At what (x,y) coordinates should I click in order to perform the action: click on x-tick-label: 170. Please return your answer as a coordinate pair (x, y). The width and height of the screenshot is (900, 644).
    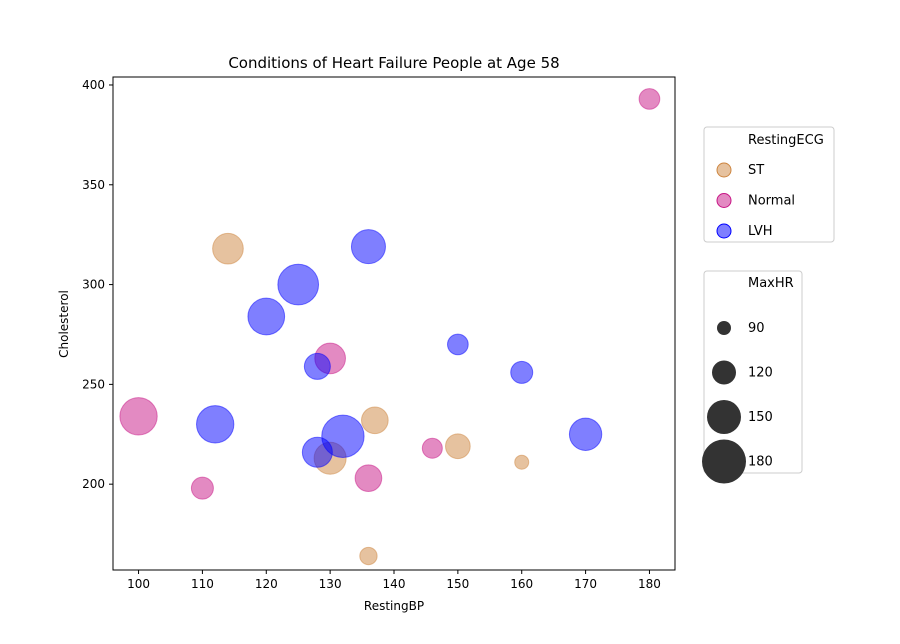
    Looking at the image, I should click on (585, 584).